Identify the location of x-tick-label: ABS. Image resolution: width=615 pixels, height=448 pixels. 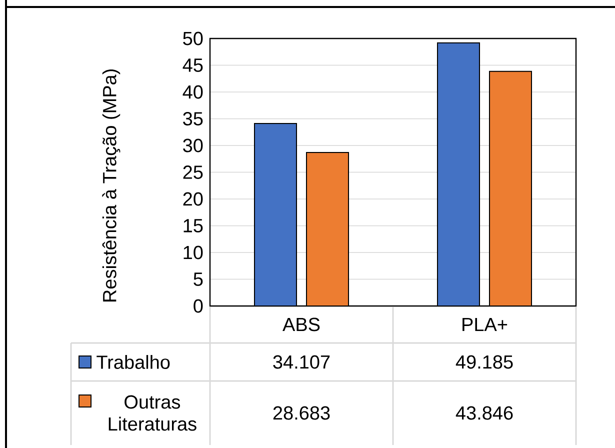
(301, 325).